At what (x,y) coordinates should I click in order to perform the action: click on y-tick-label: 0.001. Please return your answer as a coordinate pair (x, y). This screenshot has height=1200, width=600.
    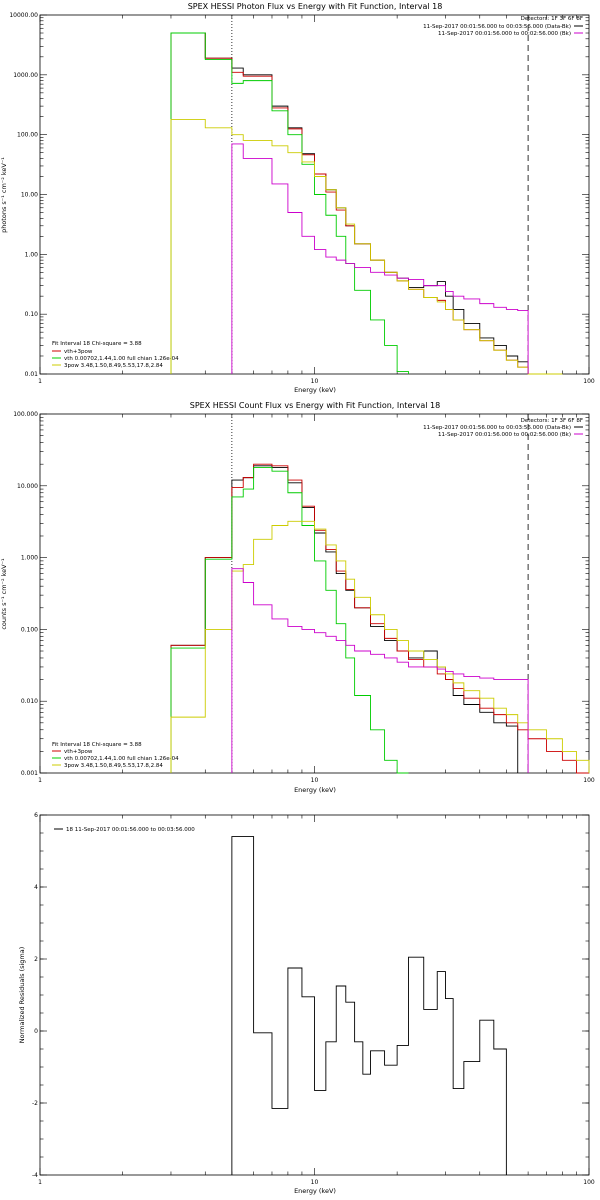
    Looking at the image, I should click on (29, 773).